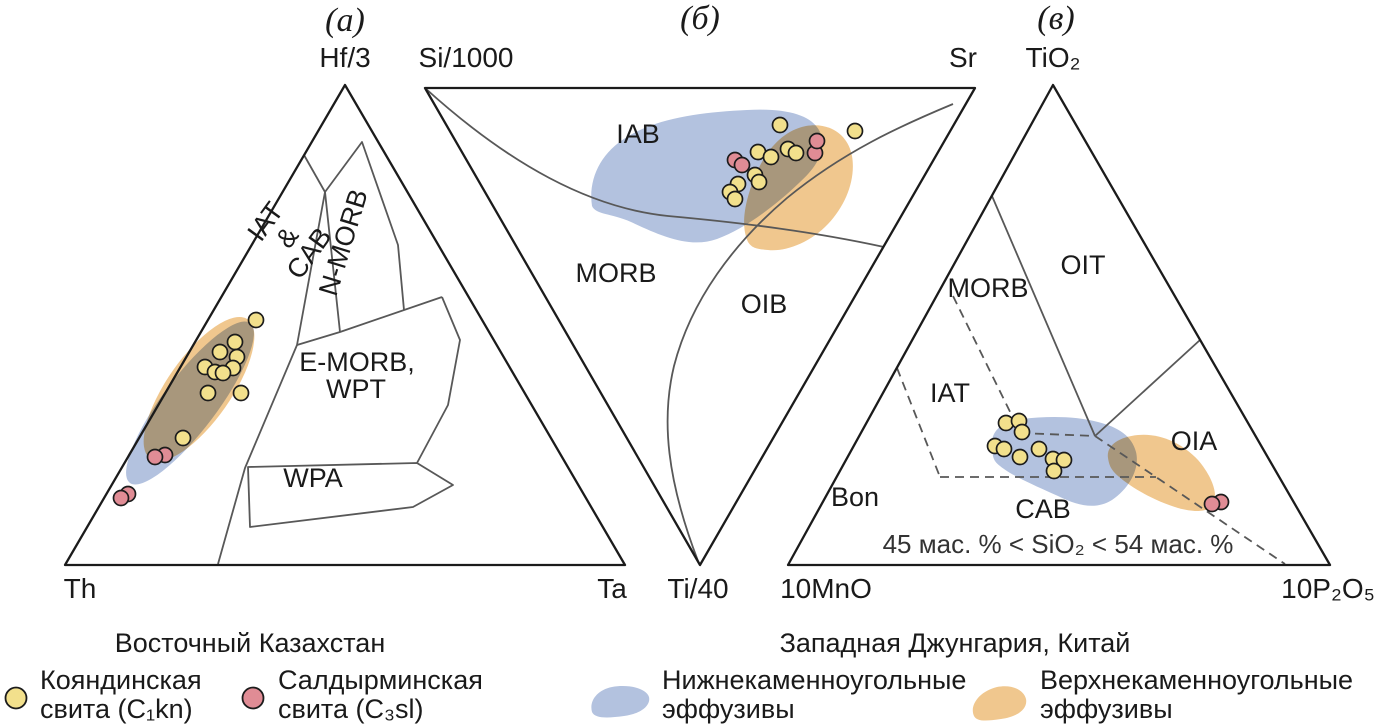 The image size is (1400, 726). Describe the element at coordinates (1196, 680) in the screenshot. I see `legend-label: Верхнекаменноугольные` at that location.